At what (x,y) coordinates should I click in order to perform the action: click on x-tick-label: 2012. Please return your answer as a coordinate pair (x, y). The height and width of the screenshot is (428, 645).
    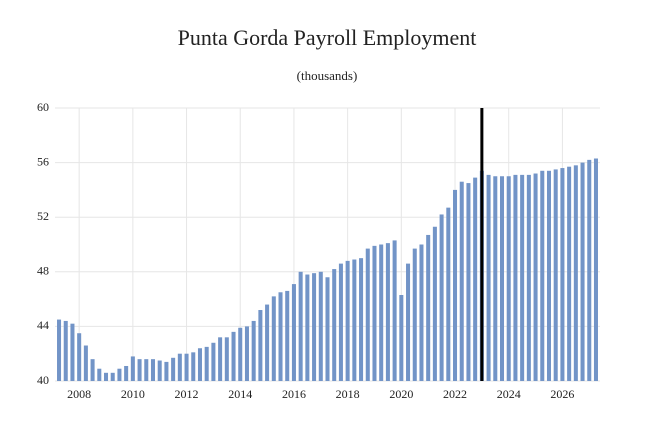
    Looking at the image, I should click on (187, 394).